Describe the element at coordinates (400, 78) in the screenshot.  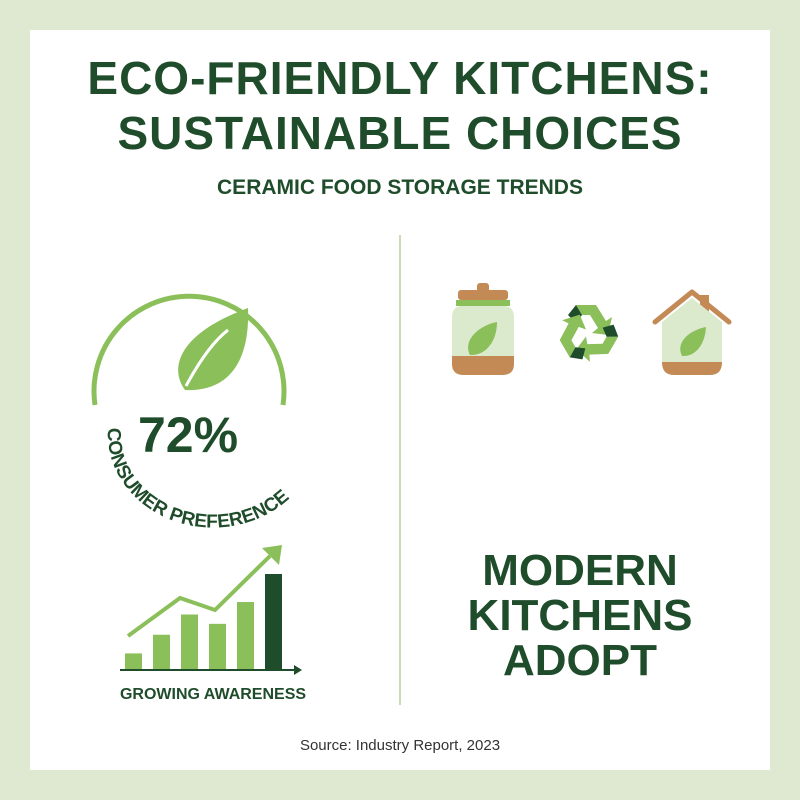
I see `title-line-1: ECO-FRIENDLY KITCHENS:` at that location.